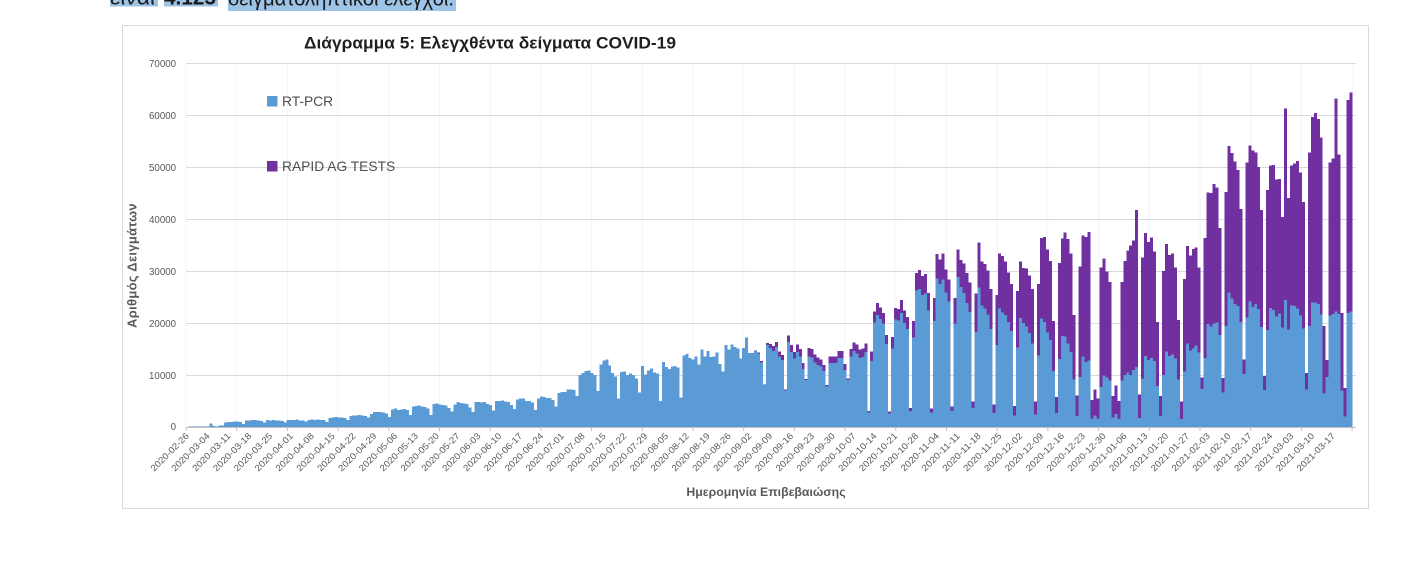 This screenshot has height=569, width=1410. What do you see at coordinates (163, 376) in the screenshot?
I see `svg-text: 10000` at bounding box center [163, 376].